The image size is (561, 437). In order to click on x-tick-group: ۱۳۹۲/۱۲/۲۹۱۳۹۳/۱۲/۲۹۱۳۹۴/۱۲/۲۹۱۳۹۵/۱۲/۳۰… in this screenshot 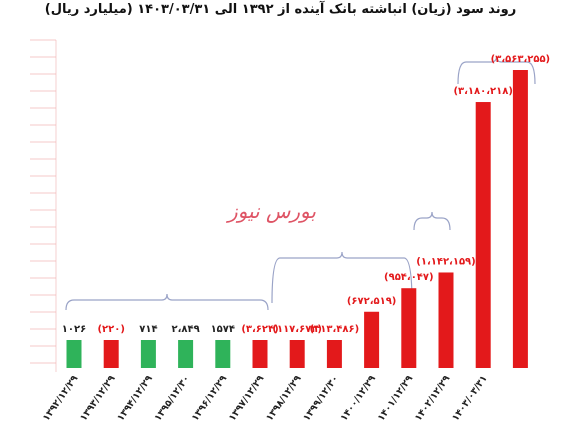, I will do `click(265, 398)`.